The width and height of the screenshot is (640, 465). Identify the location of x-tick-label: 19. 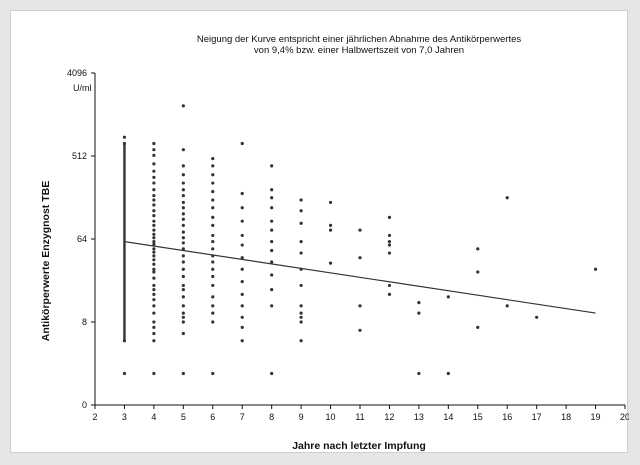
(596, 417).